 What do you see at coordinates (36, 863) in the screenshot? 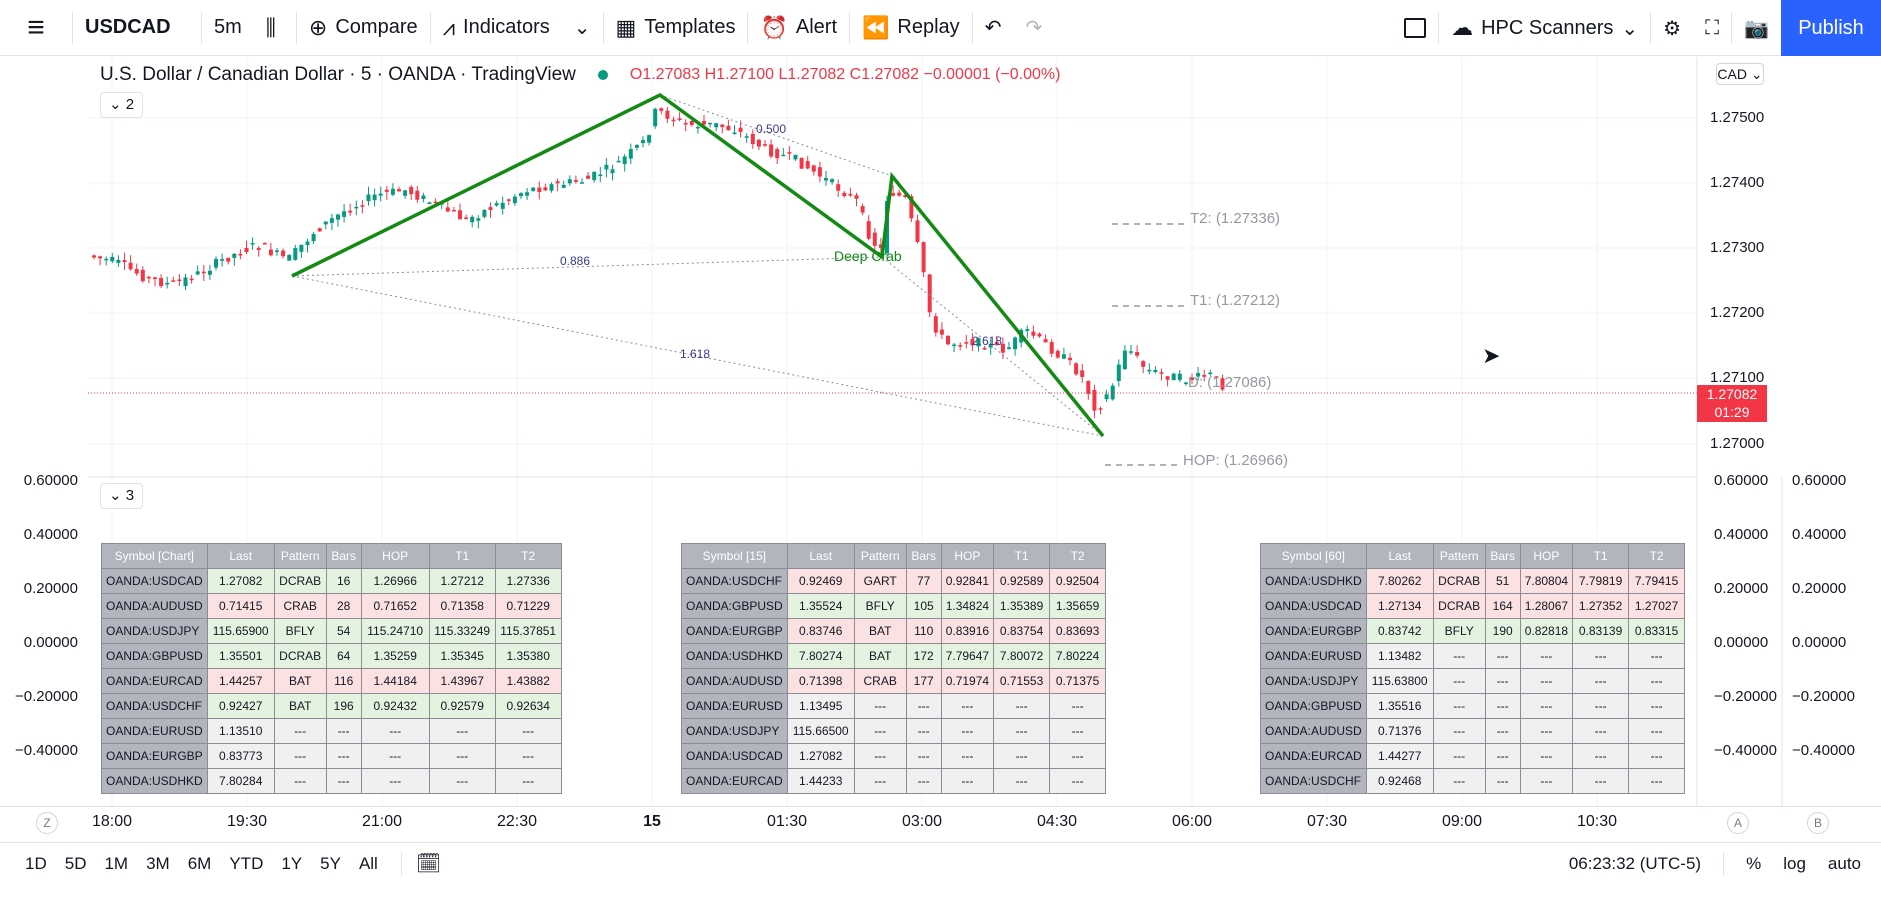
I see `range-button-1d: 1D` at bounding box center [36, 863].